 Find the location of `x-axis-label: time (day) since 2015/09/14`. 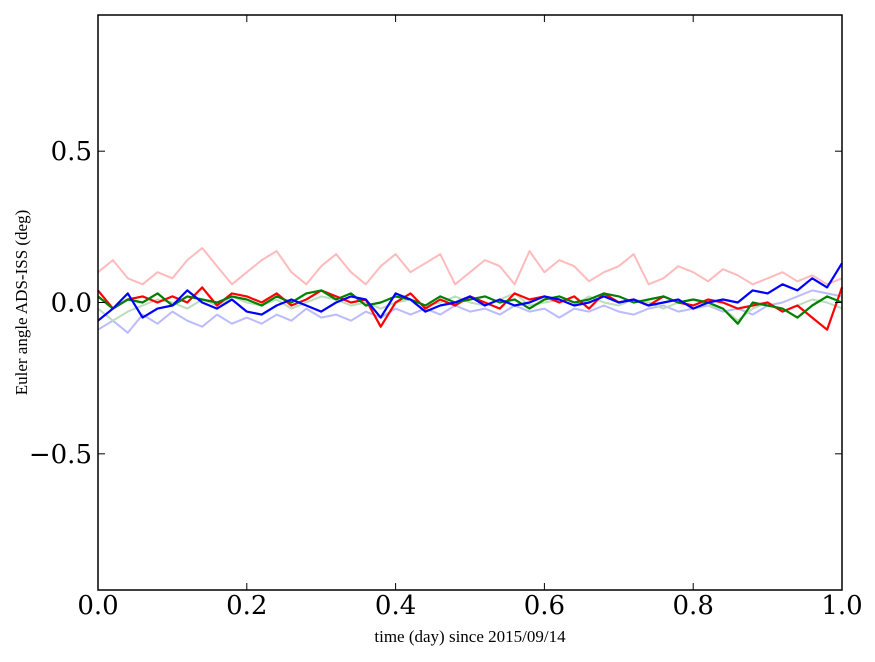

x-axis-label: time (day) since 2015/09/14 is located at coordinates (470, 636).